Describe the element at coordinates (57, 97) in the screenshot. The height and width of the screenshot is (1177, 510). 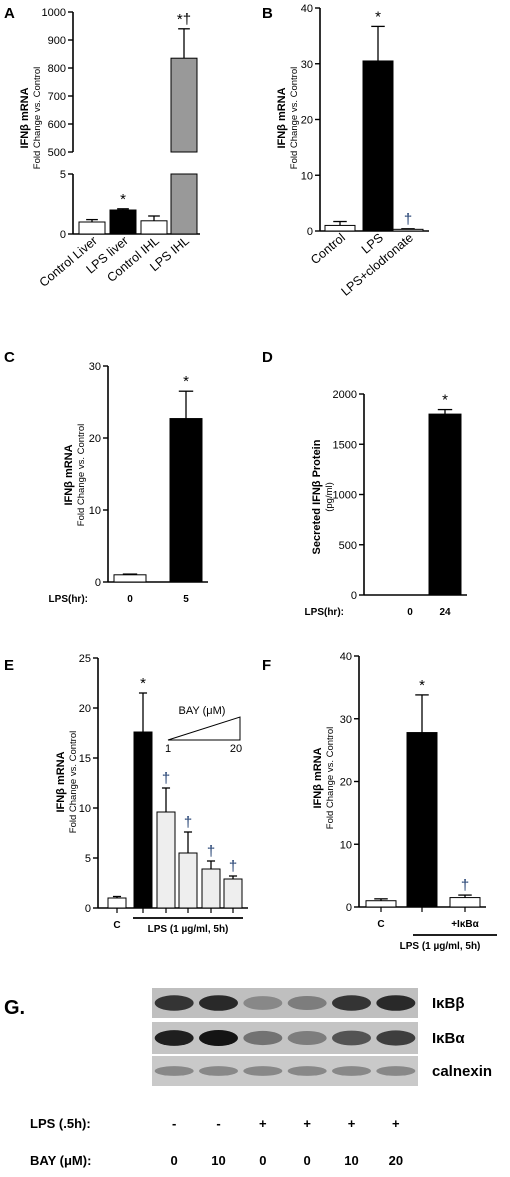
I see `y-tick-label-upper-2: 700` at that location.